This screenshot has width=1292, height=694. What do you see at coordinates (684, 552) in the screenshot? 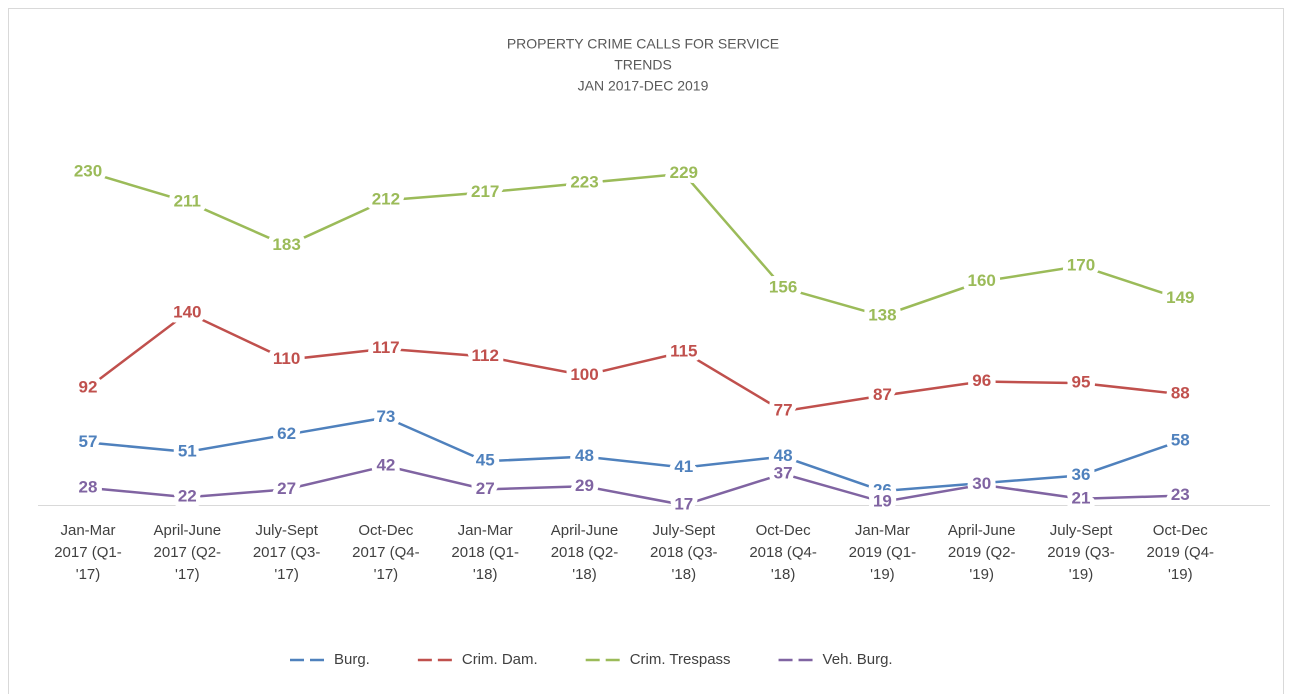
I see `x-tick-label: July-Sept 2018 (Q3-'18)` at bounding box center [684, 552].